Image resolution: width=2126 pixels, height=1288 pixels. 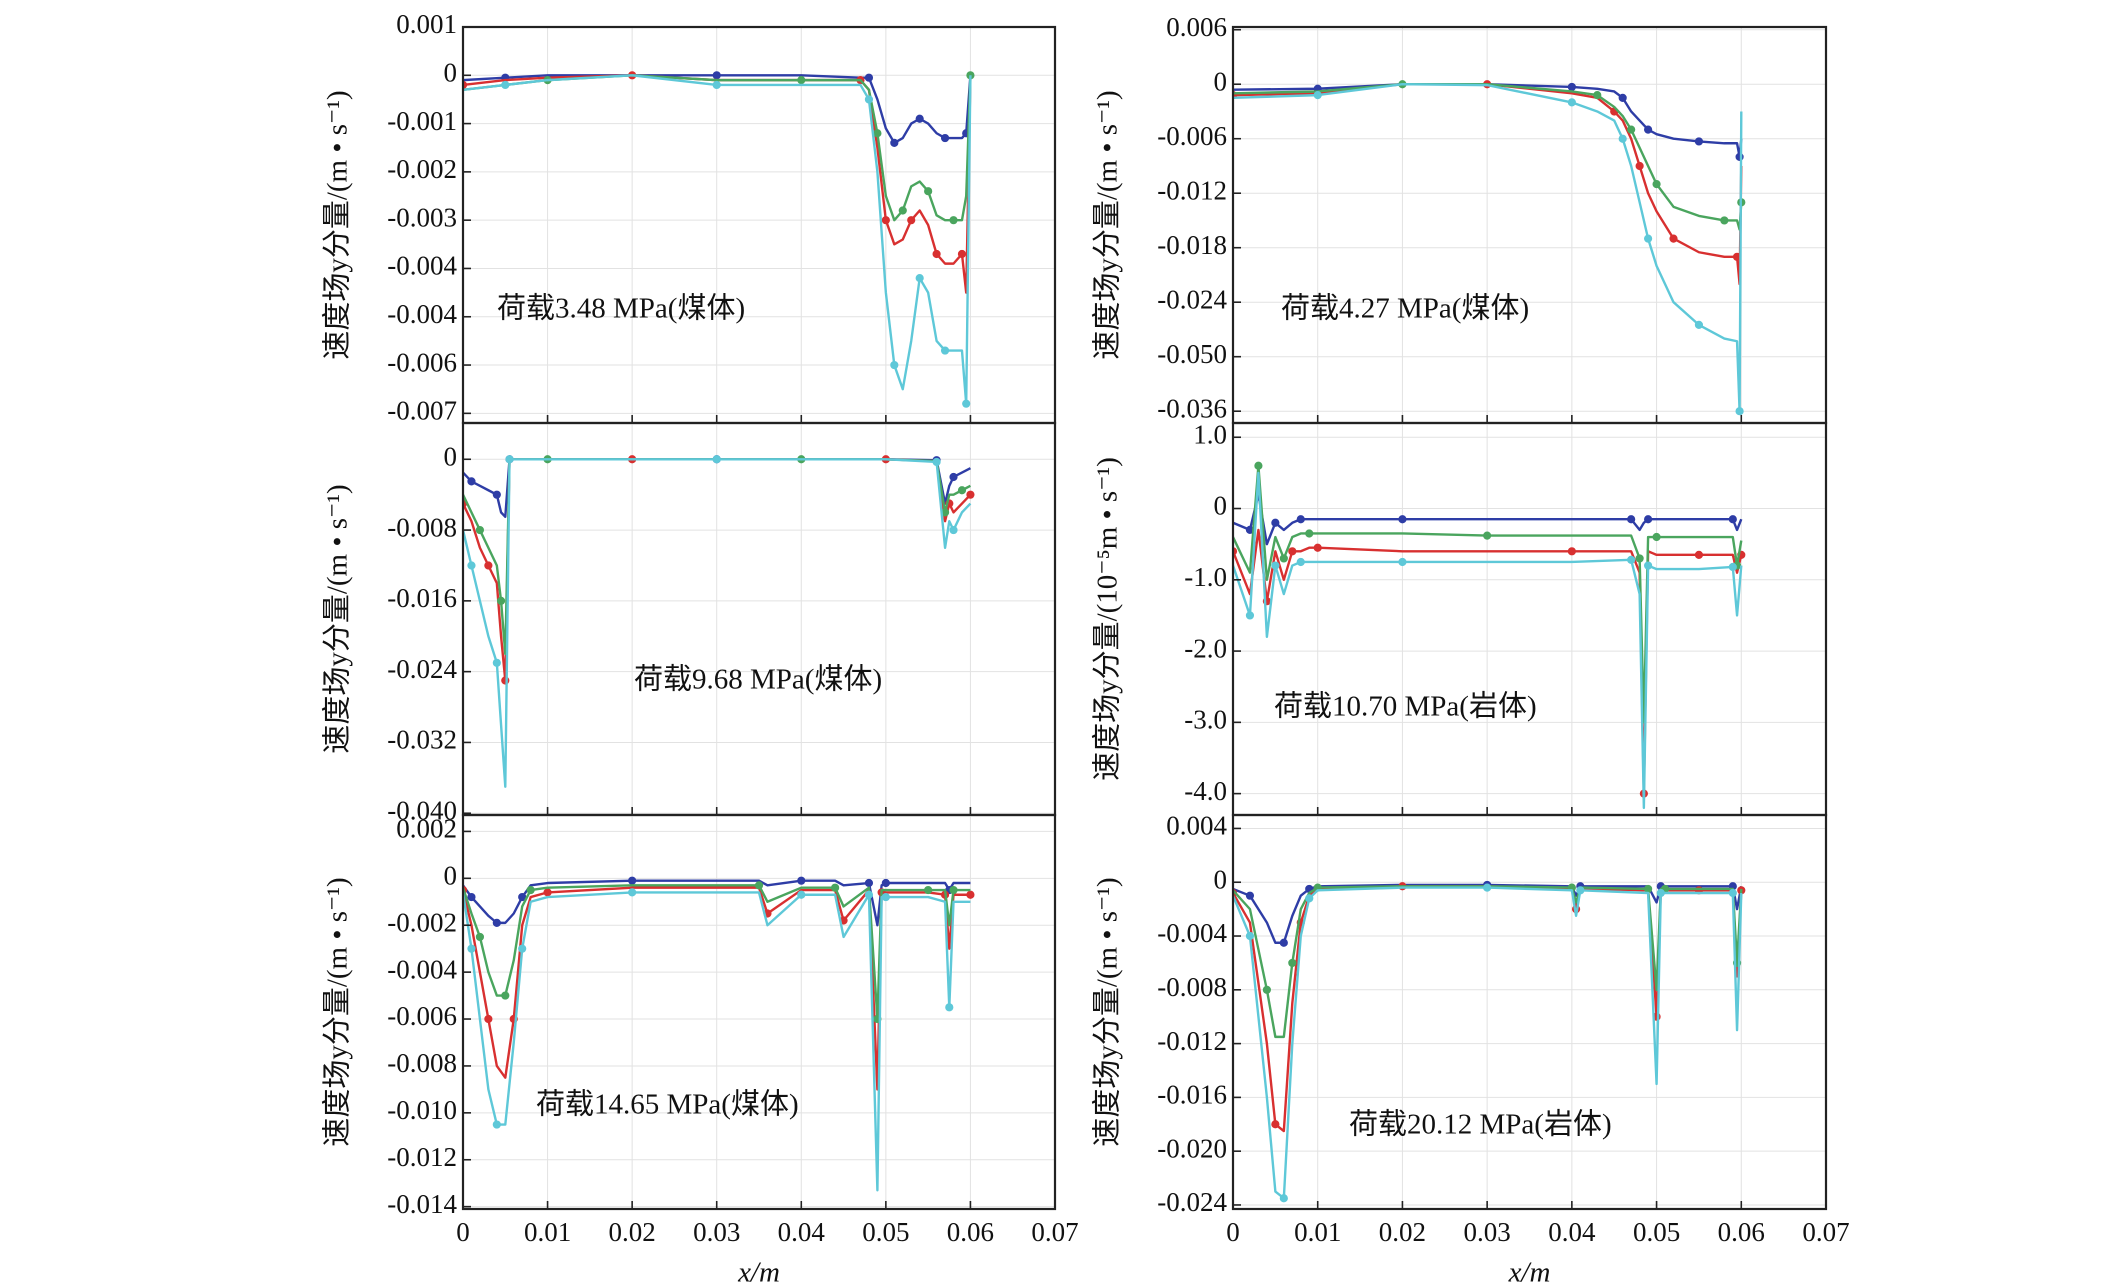 I want to click on y-tick-label: -2.0, so click(x=1205, y=648).